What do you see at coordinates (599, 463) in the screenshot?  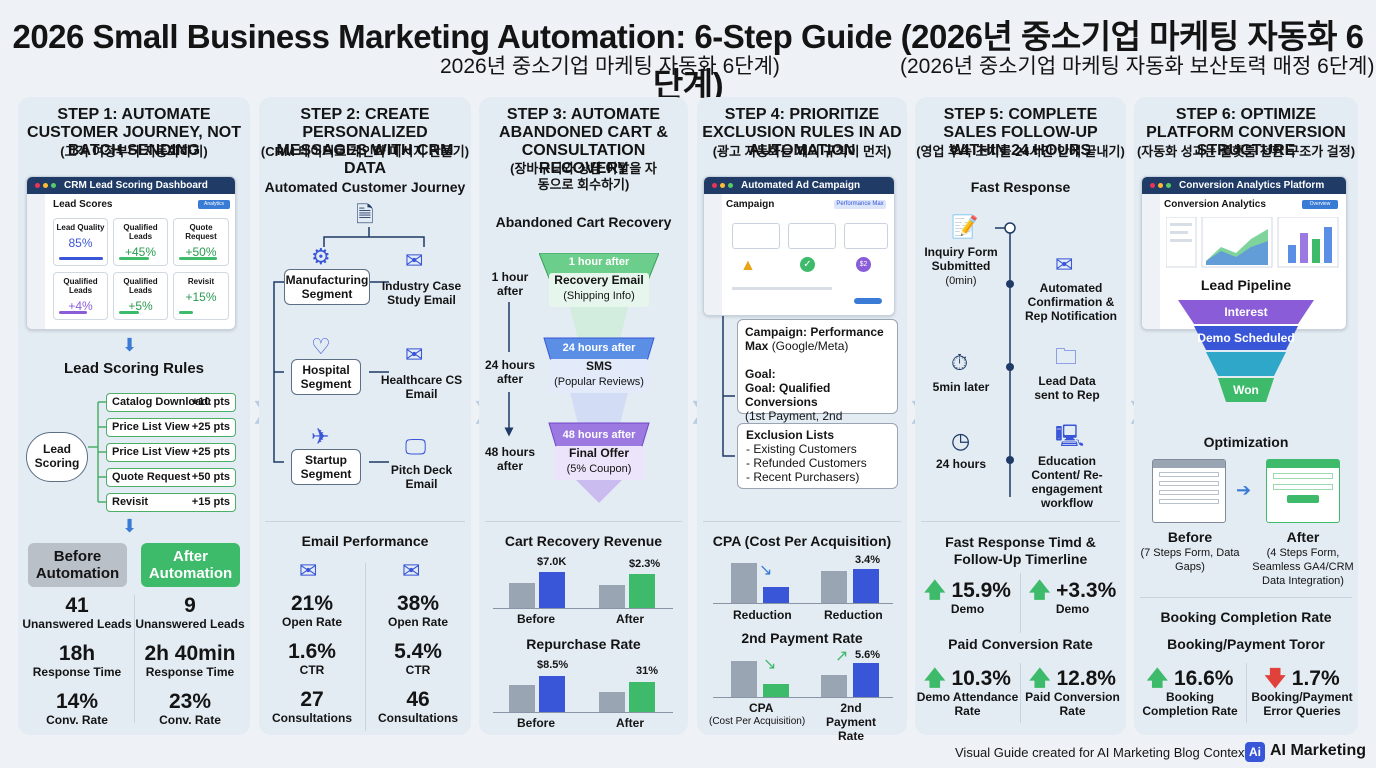 I see `stage-box: Final Offer (5% Coupon)` at bounding box center [599, 463].